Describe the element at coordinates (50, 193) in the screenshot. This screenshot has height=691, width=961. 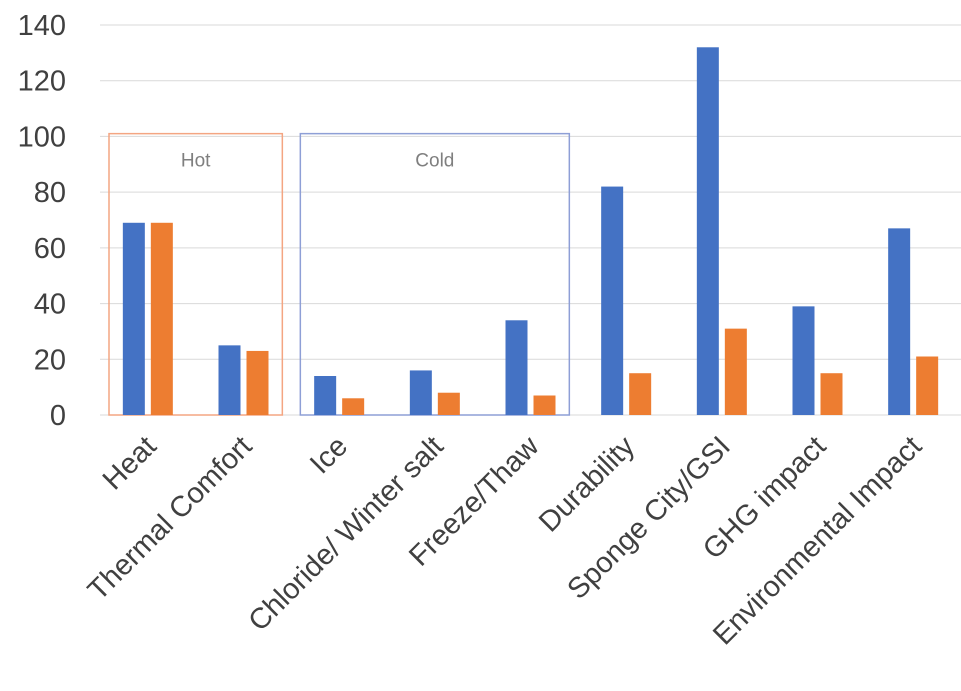
I see `y-tick-label: 80` at that location.